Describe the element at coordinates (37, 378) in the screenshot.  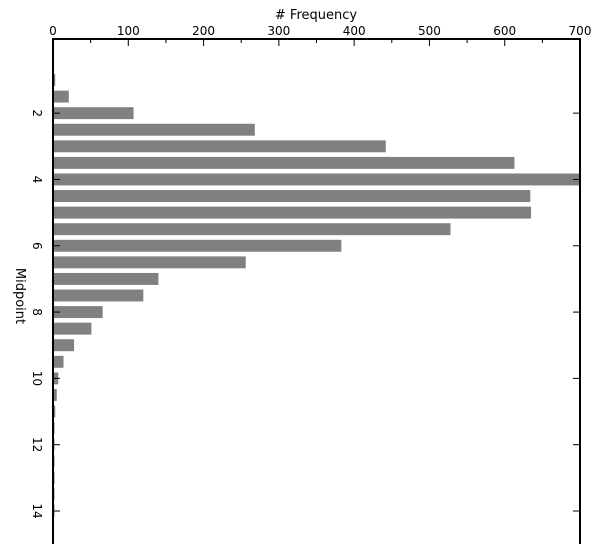
I see `y-tick-label: 10` at that location.